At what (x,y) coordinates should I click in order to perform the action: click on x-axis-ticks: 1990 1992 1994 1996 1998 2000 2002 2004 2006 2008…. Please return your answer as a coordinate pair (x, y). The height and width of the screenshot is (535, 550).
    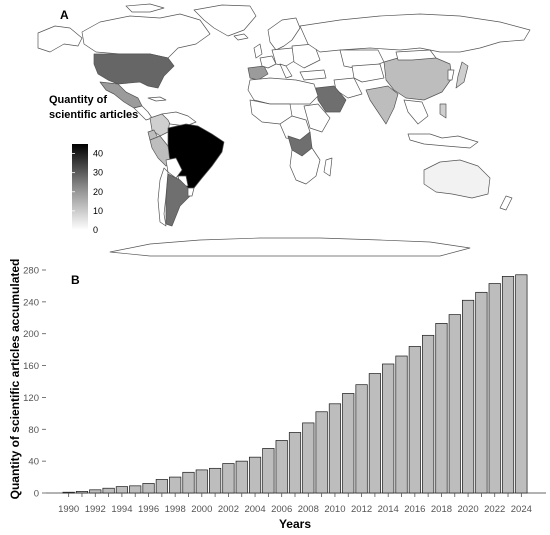
    Looking at the image, I should click on (295, 504).